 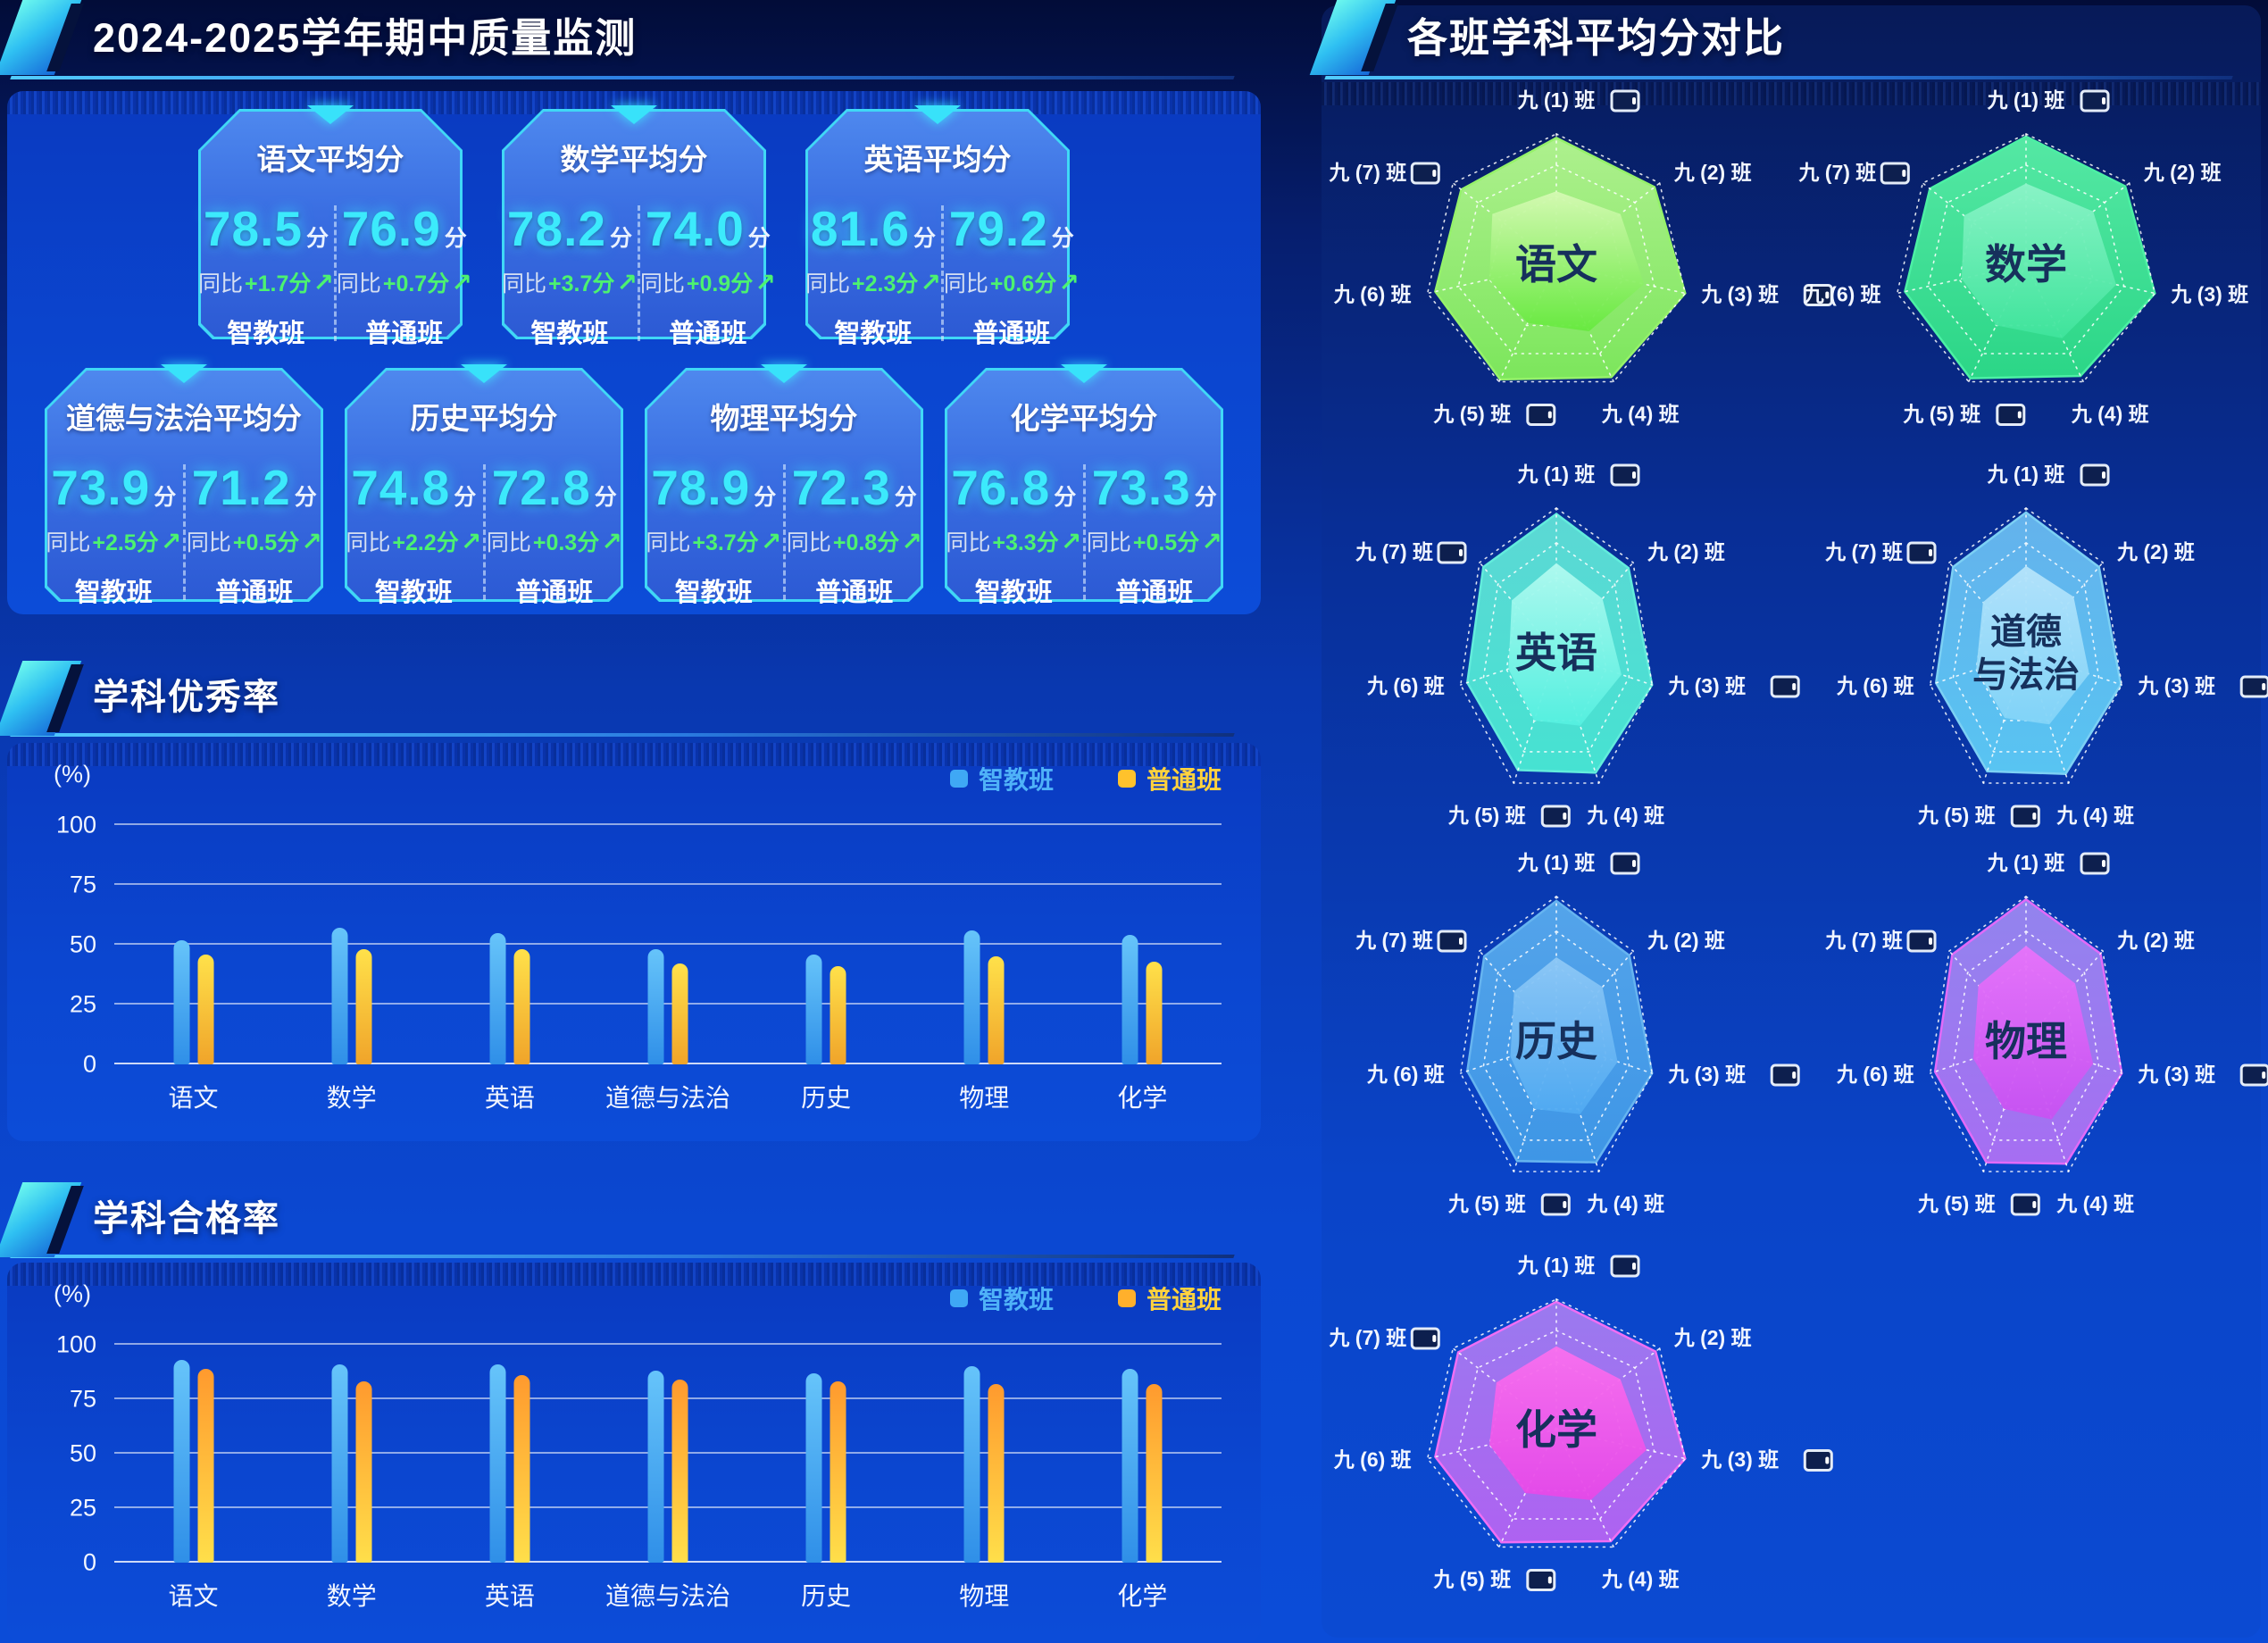 What do you see at coordinates (2026, 264) in the screenshot?
I see `radar-subject-label: 数学` at bounding box center [2026, 264].